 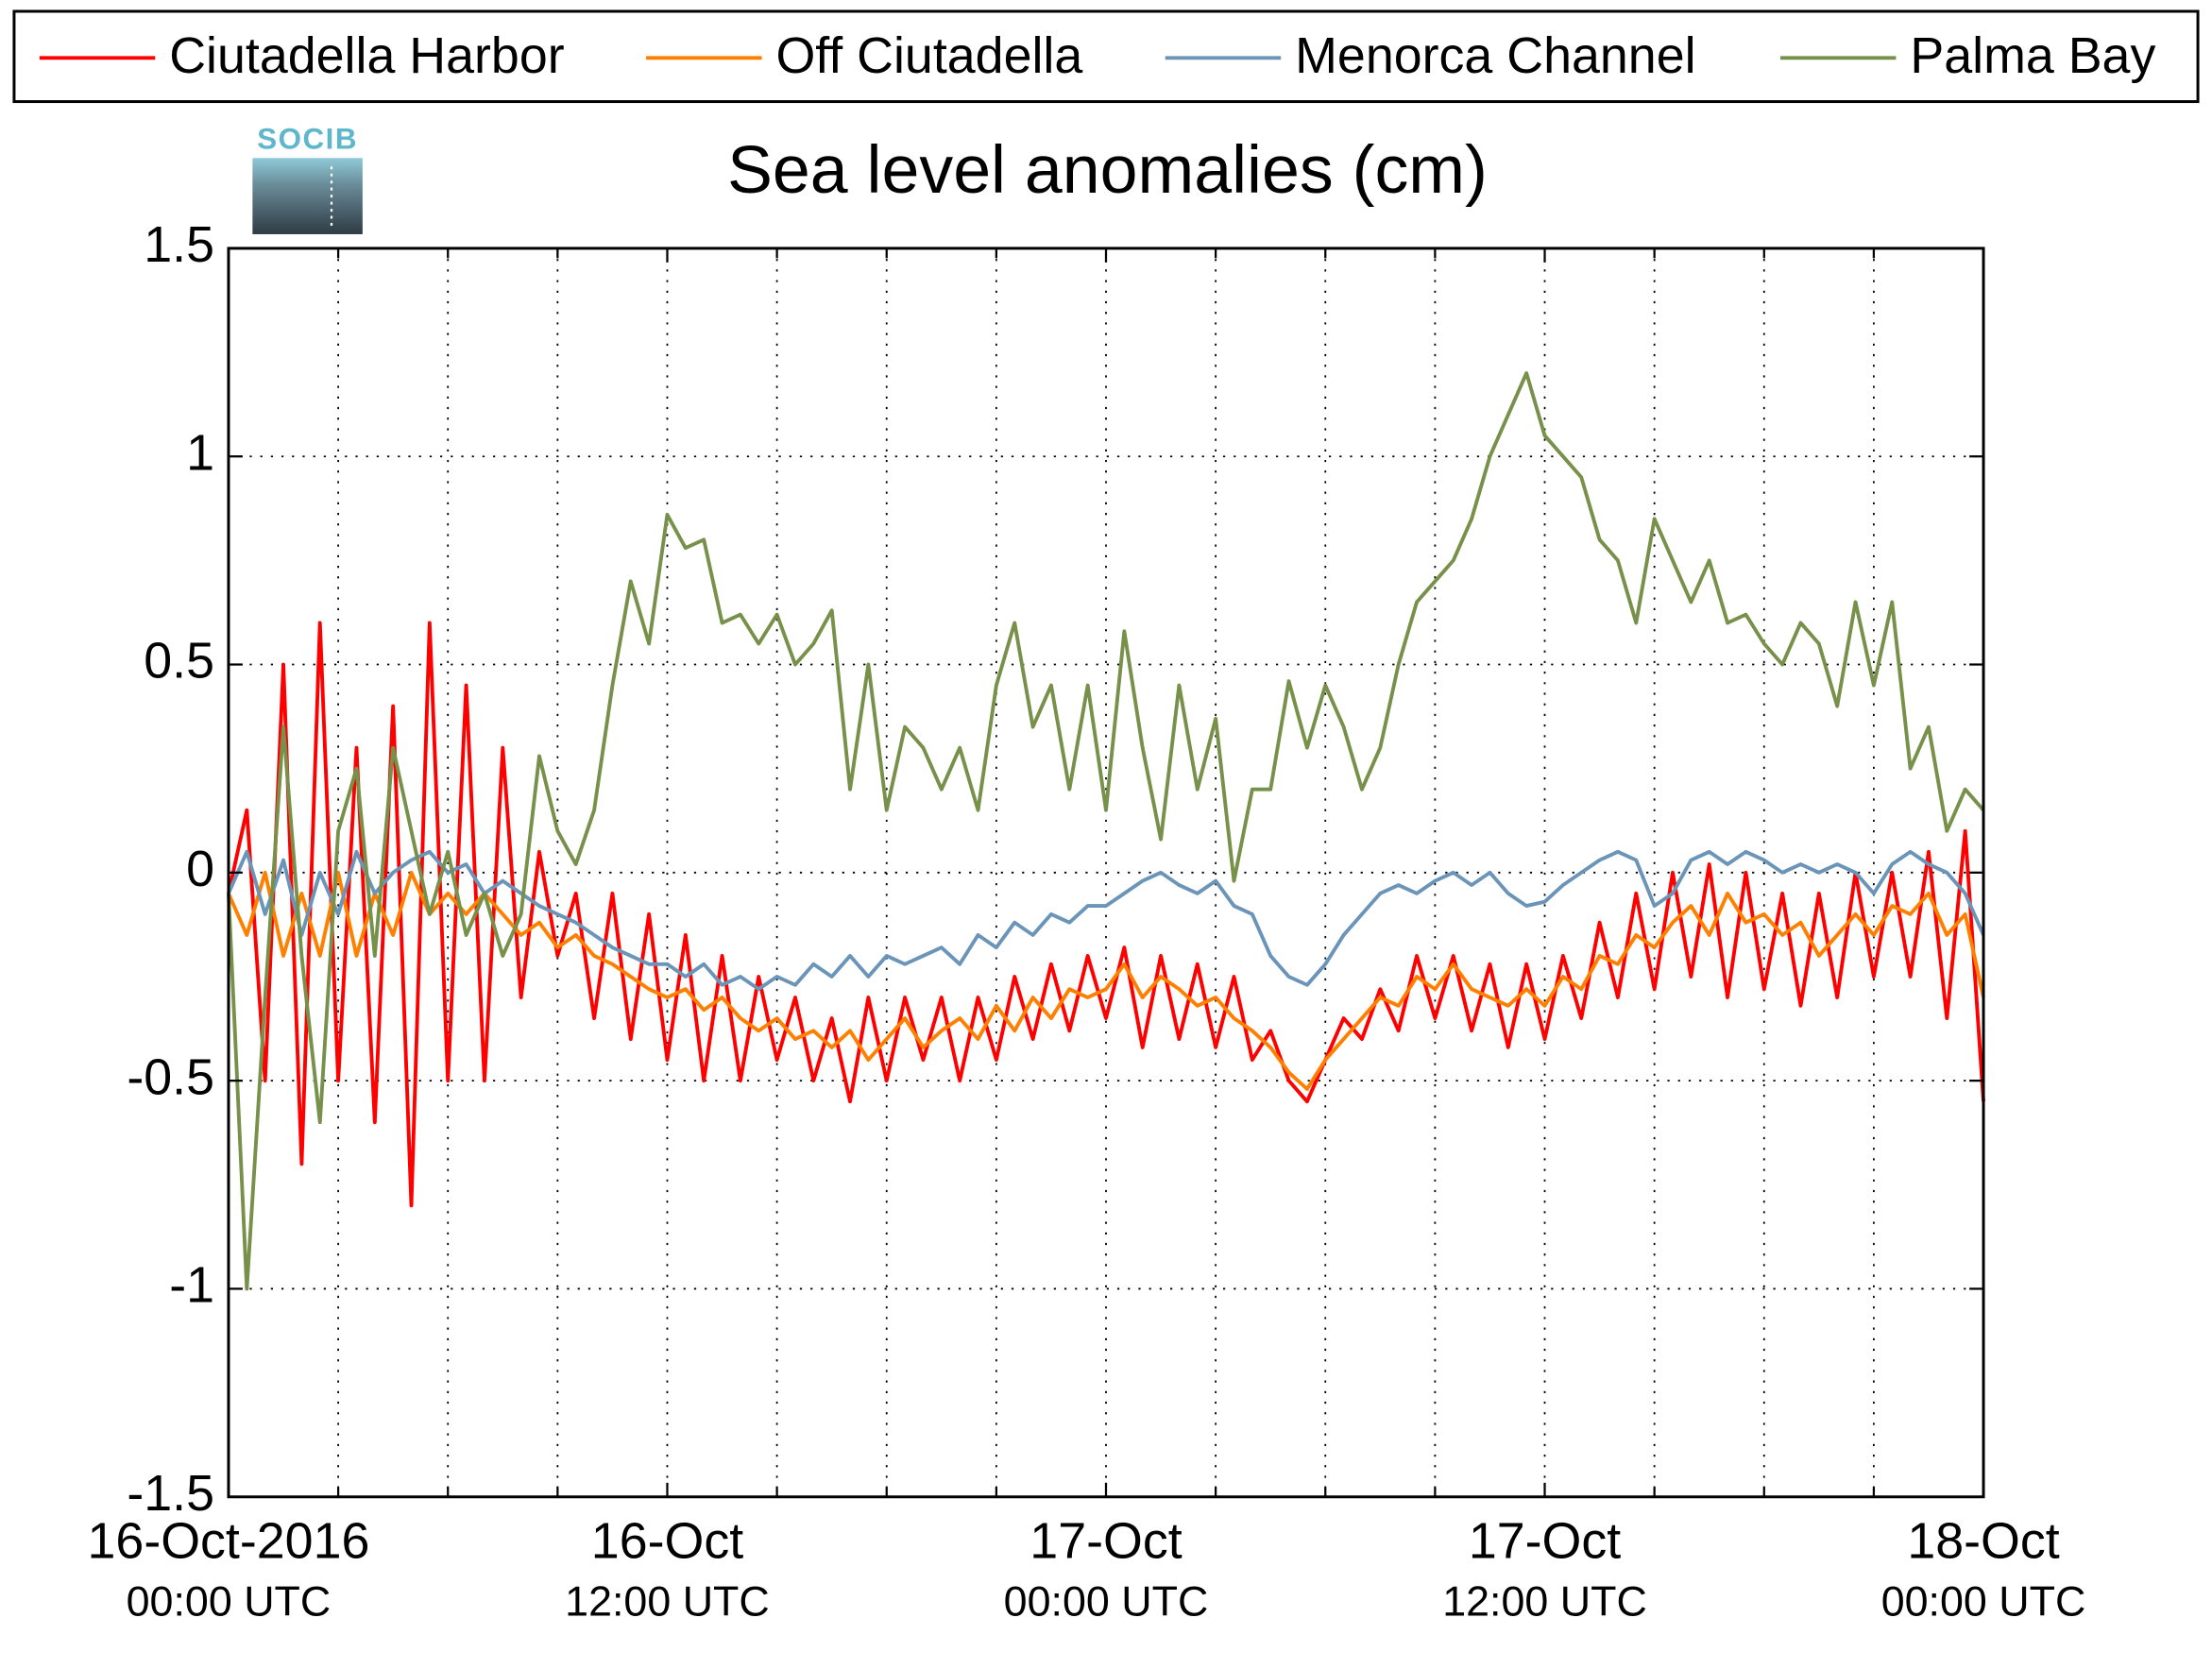 I want to click on x-tick-label-line: 18-Oct, so click(x=1983, y=1542).